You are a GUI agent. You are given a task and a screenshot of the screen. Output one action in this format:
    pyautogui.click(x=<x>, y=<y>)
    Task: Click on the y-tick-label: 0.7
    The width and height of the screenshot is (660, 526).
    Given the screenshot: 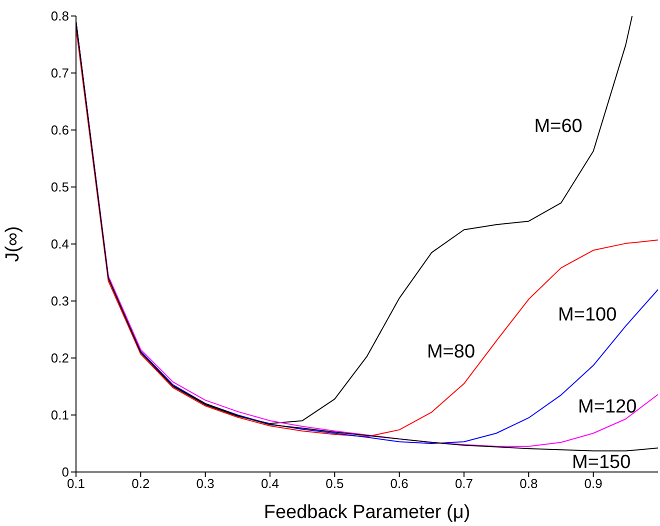 What is the action you would take?
    pyautogui.click(x=59, y=73)
    